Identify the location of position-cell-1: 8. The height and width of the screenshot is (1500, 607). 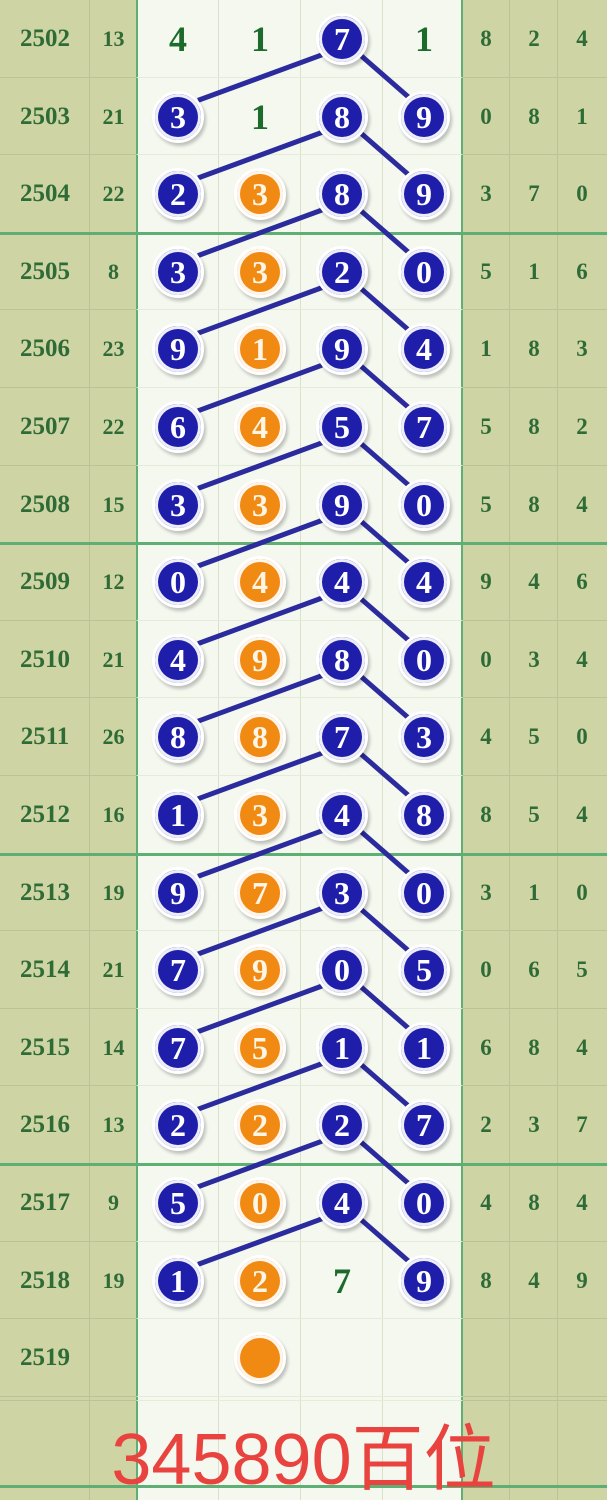
(178, 737).